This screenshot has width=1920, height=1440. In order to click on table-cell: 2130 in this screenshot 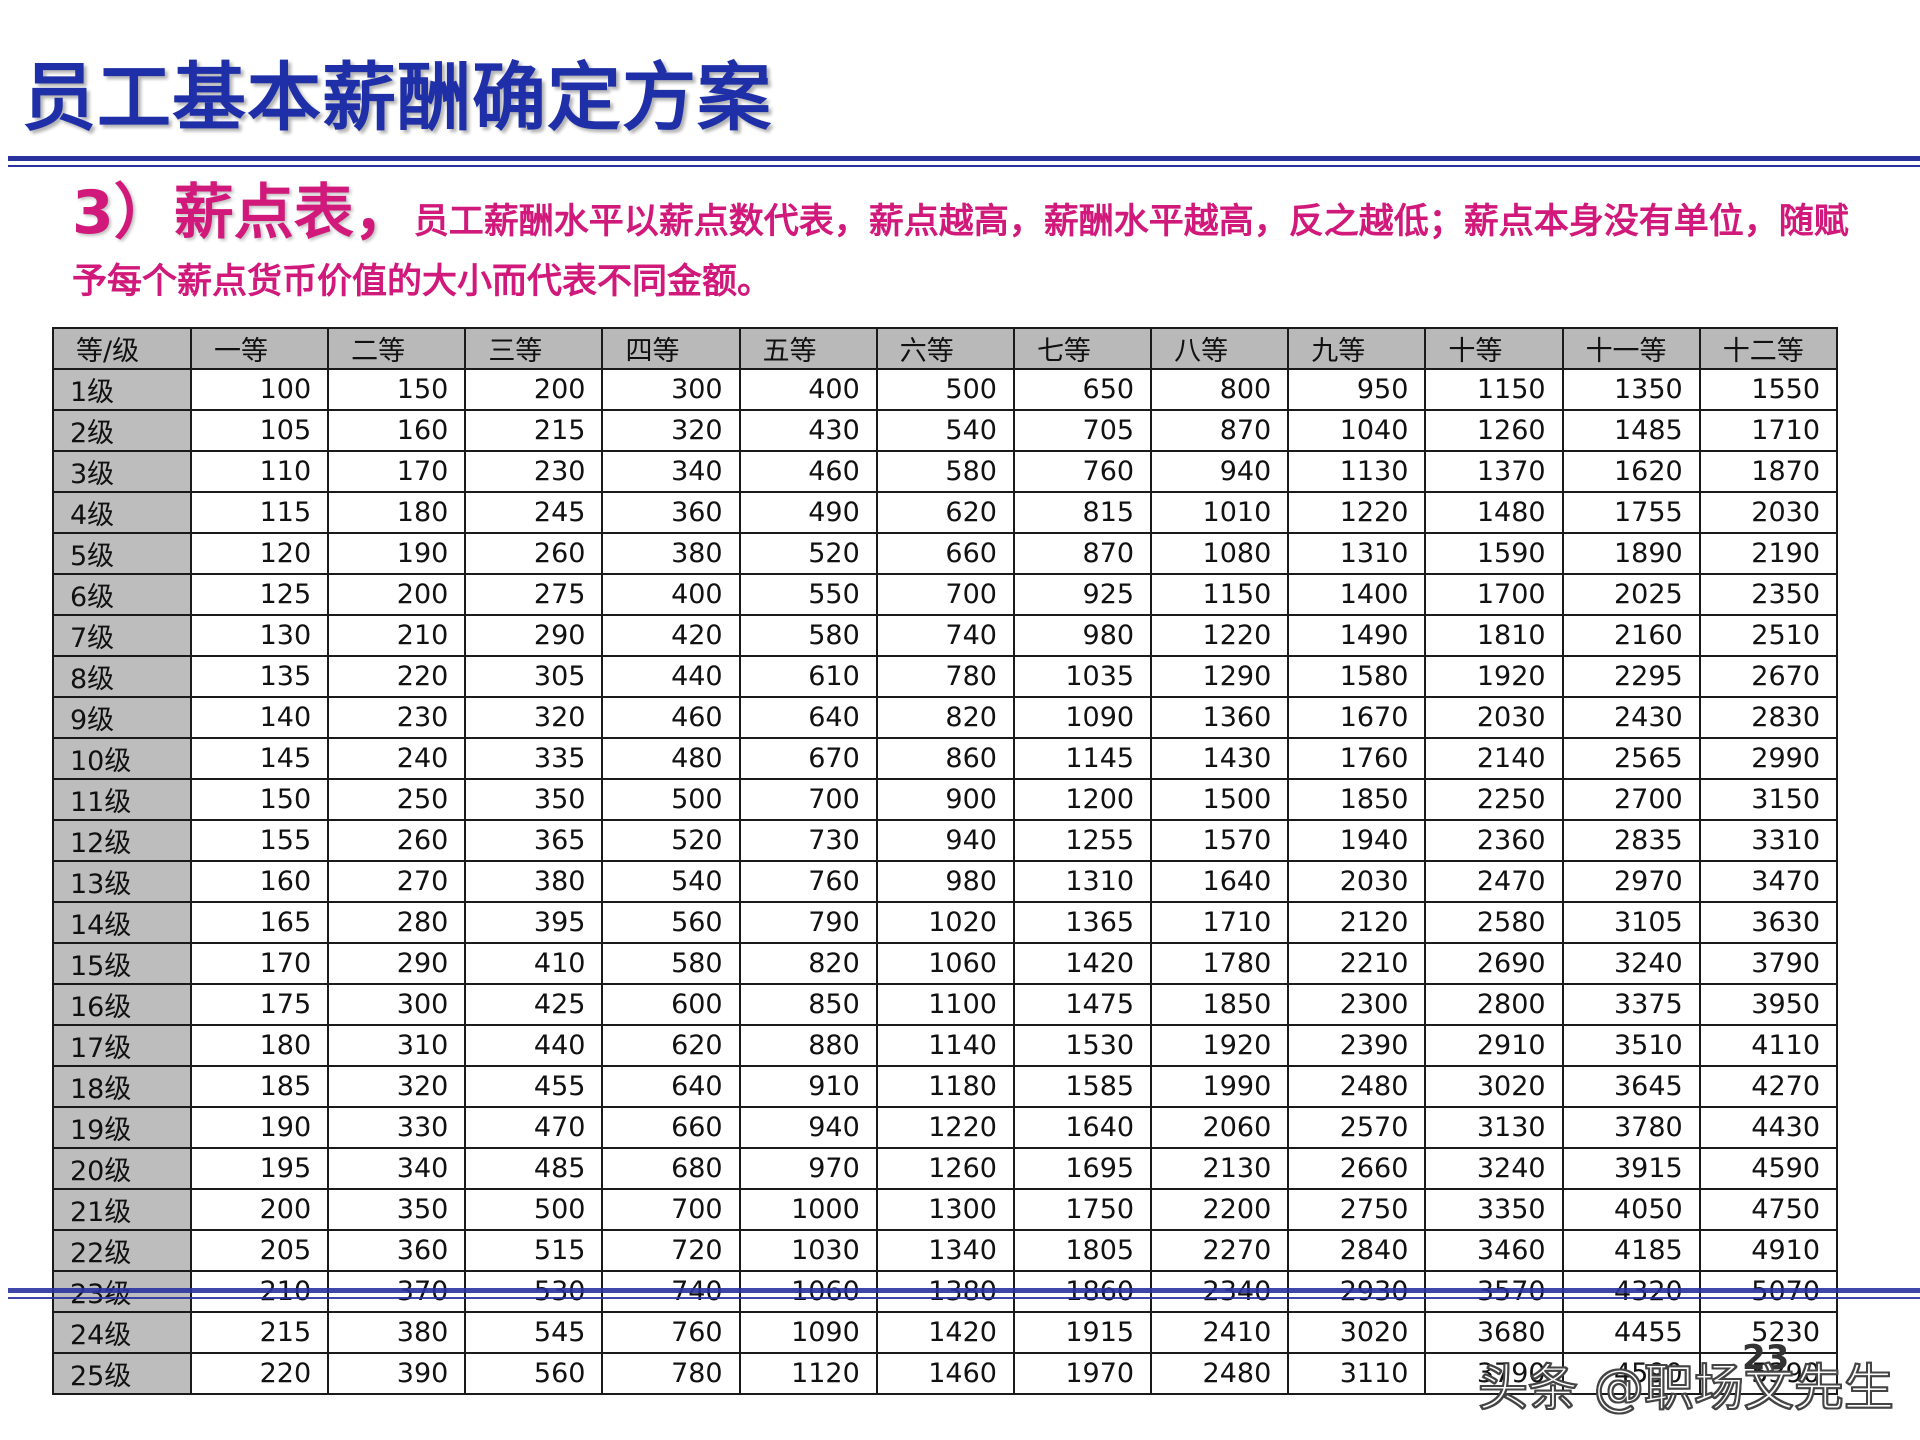, I will do `click(1220, 1168)`.